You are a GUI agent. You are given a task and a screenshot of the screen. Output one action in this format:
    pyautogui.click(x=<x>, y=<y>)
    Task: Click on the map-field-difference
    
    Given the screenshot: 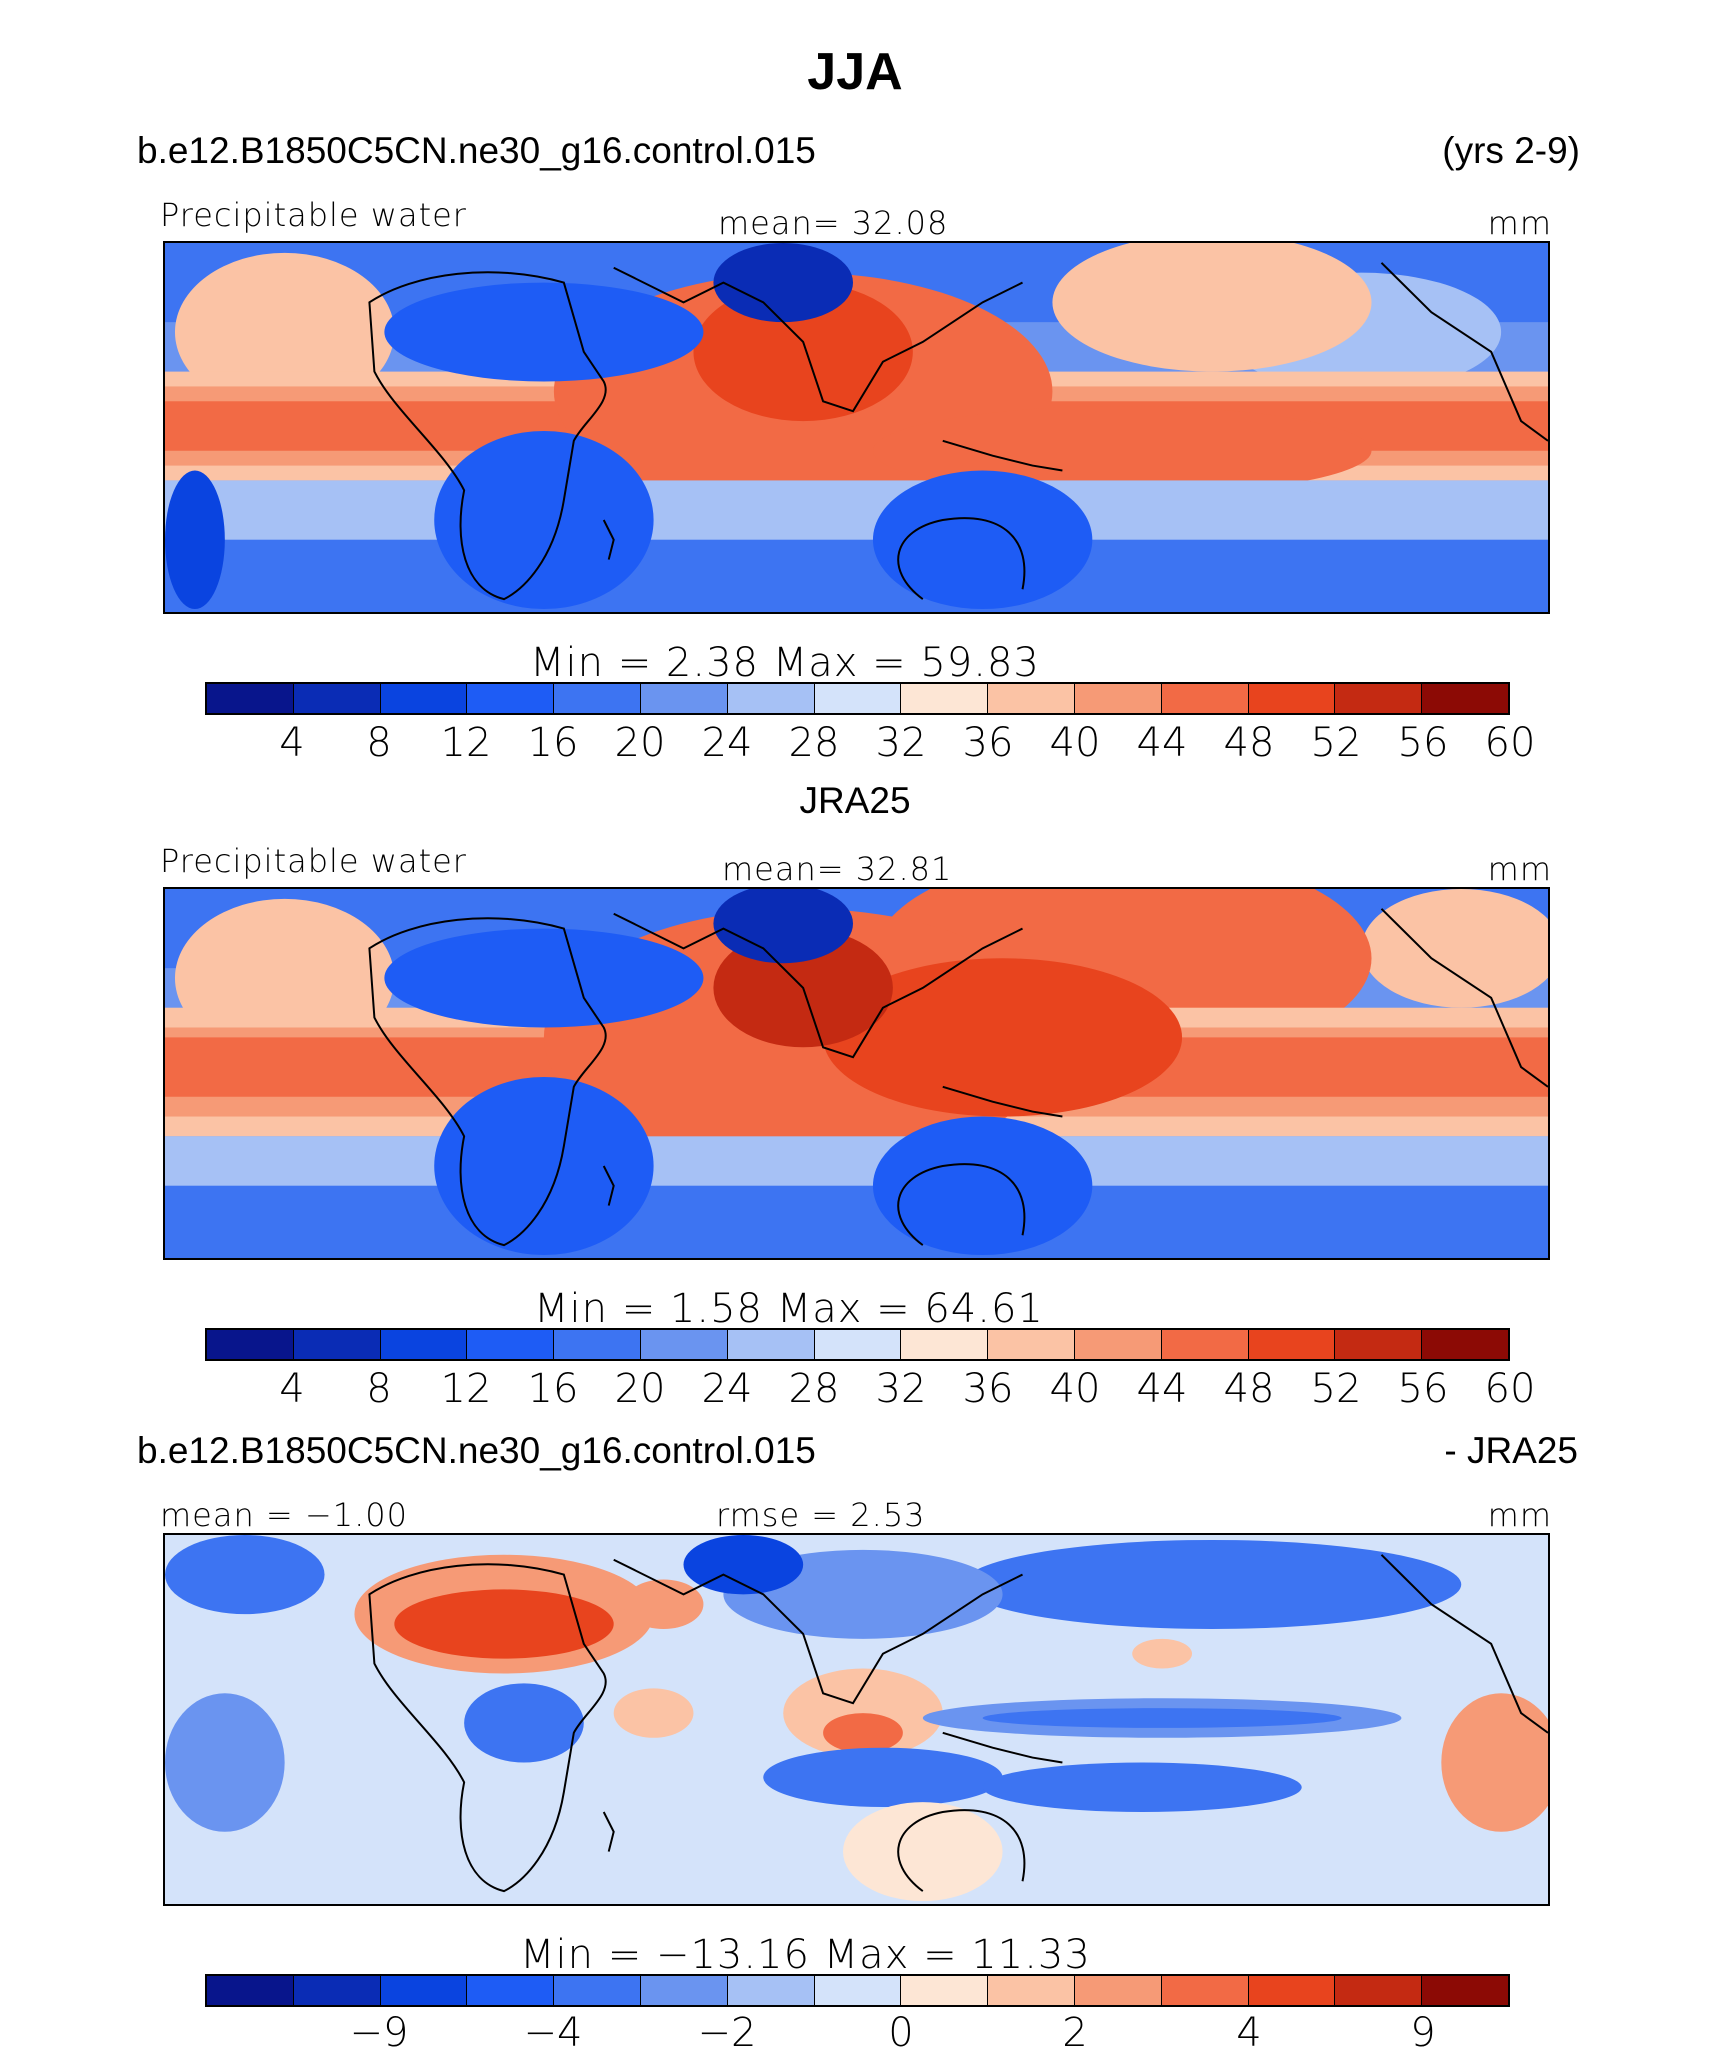 What is the action you would take?
    pyautogui.click(x=856, y=1719)
    